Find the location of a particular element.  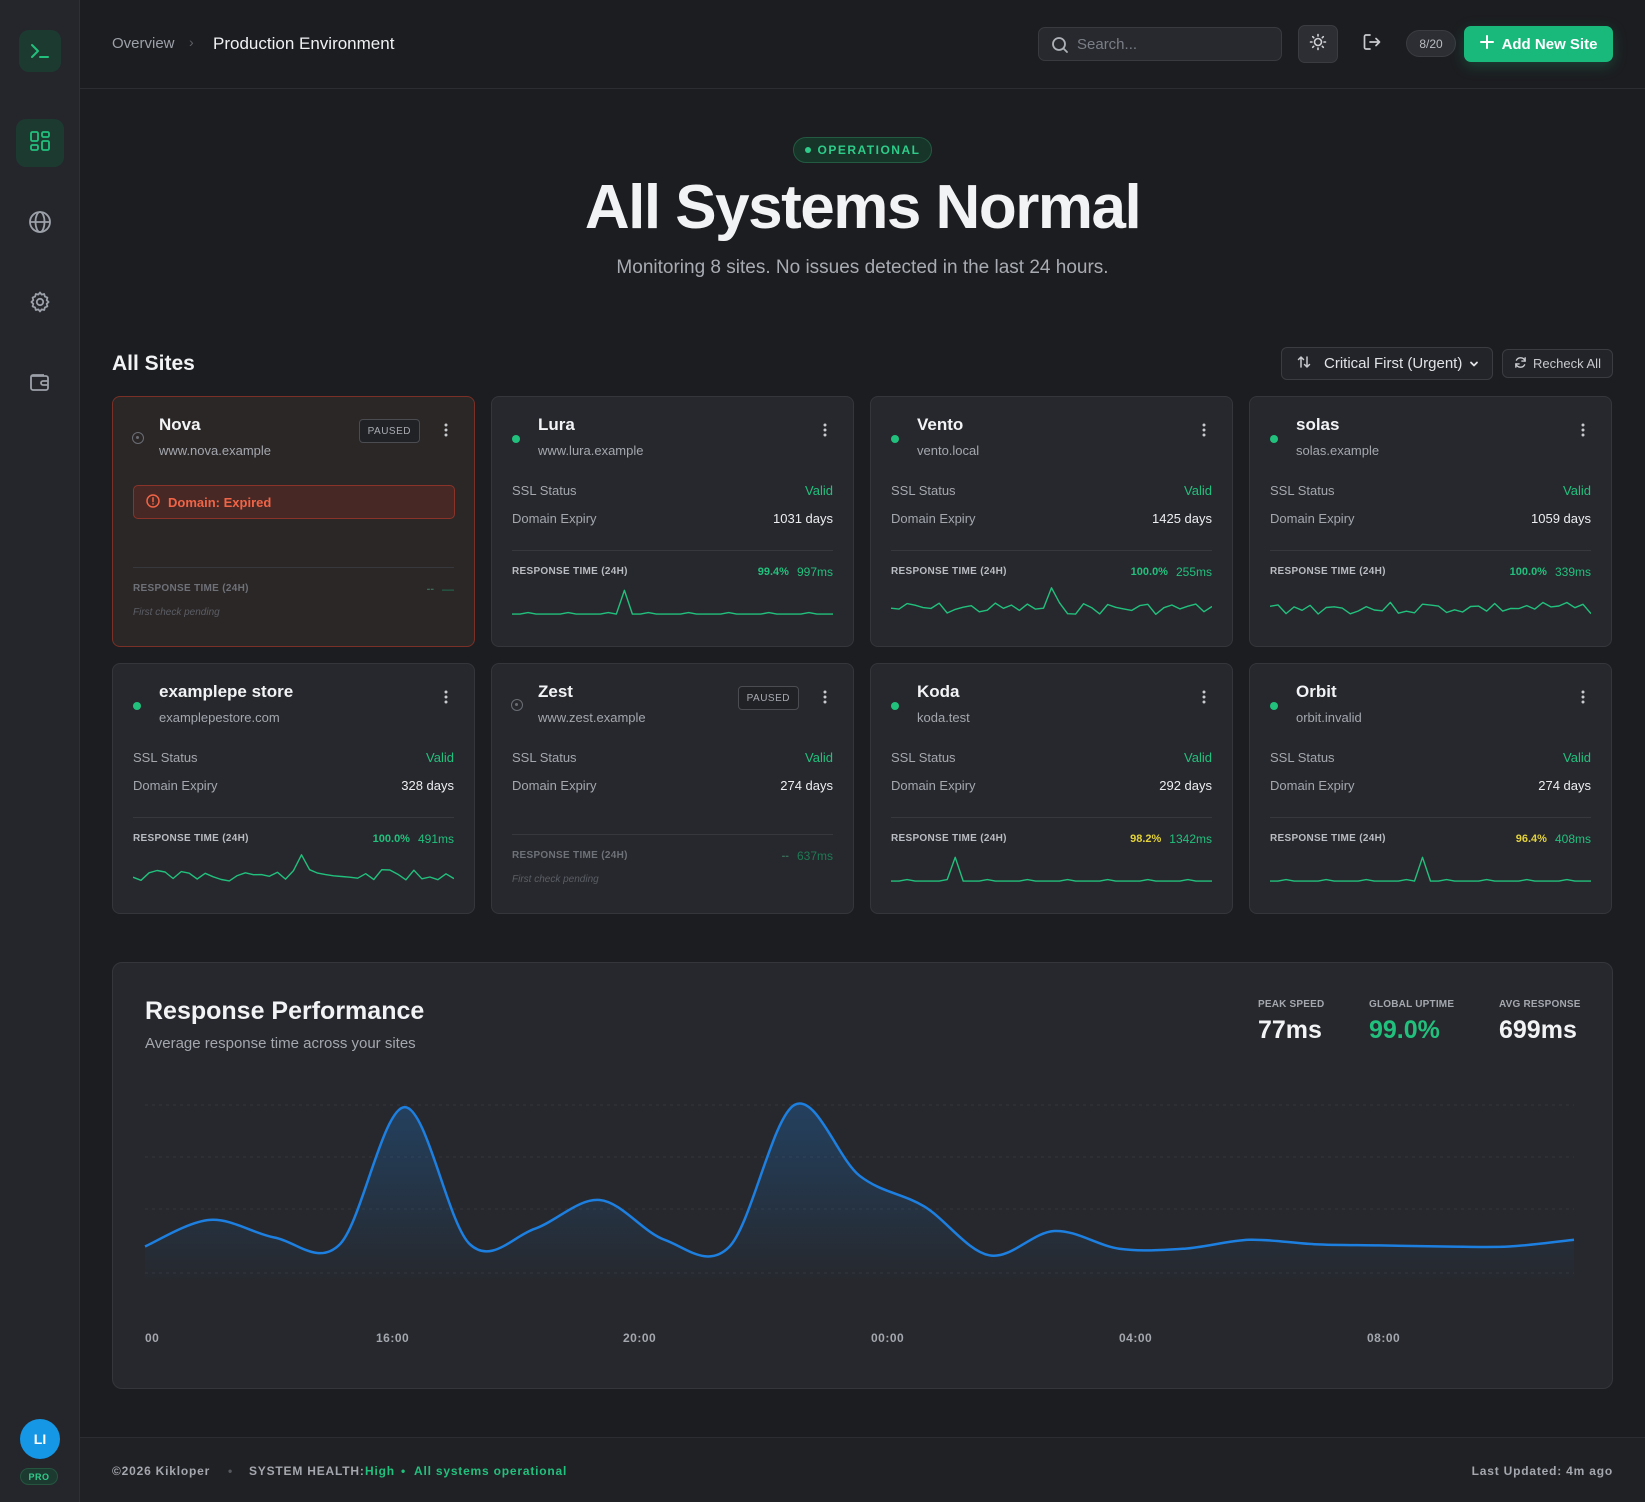

response-time-value: — is located at coordinates (448, 589).